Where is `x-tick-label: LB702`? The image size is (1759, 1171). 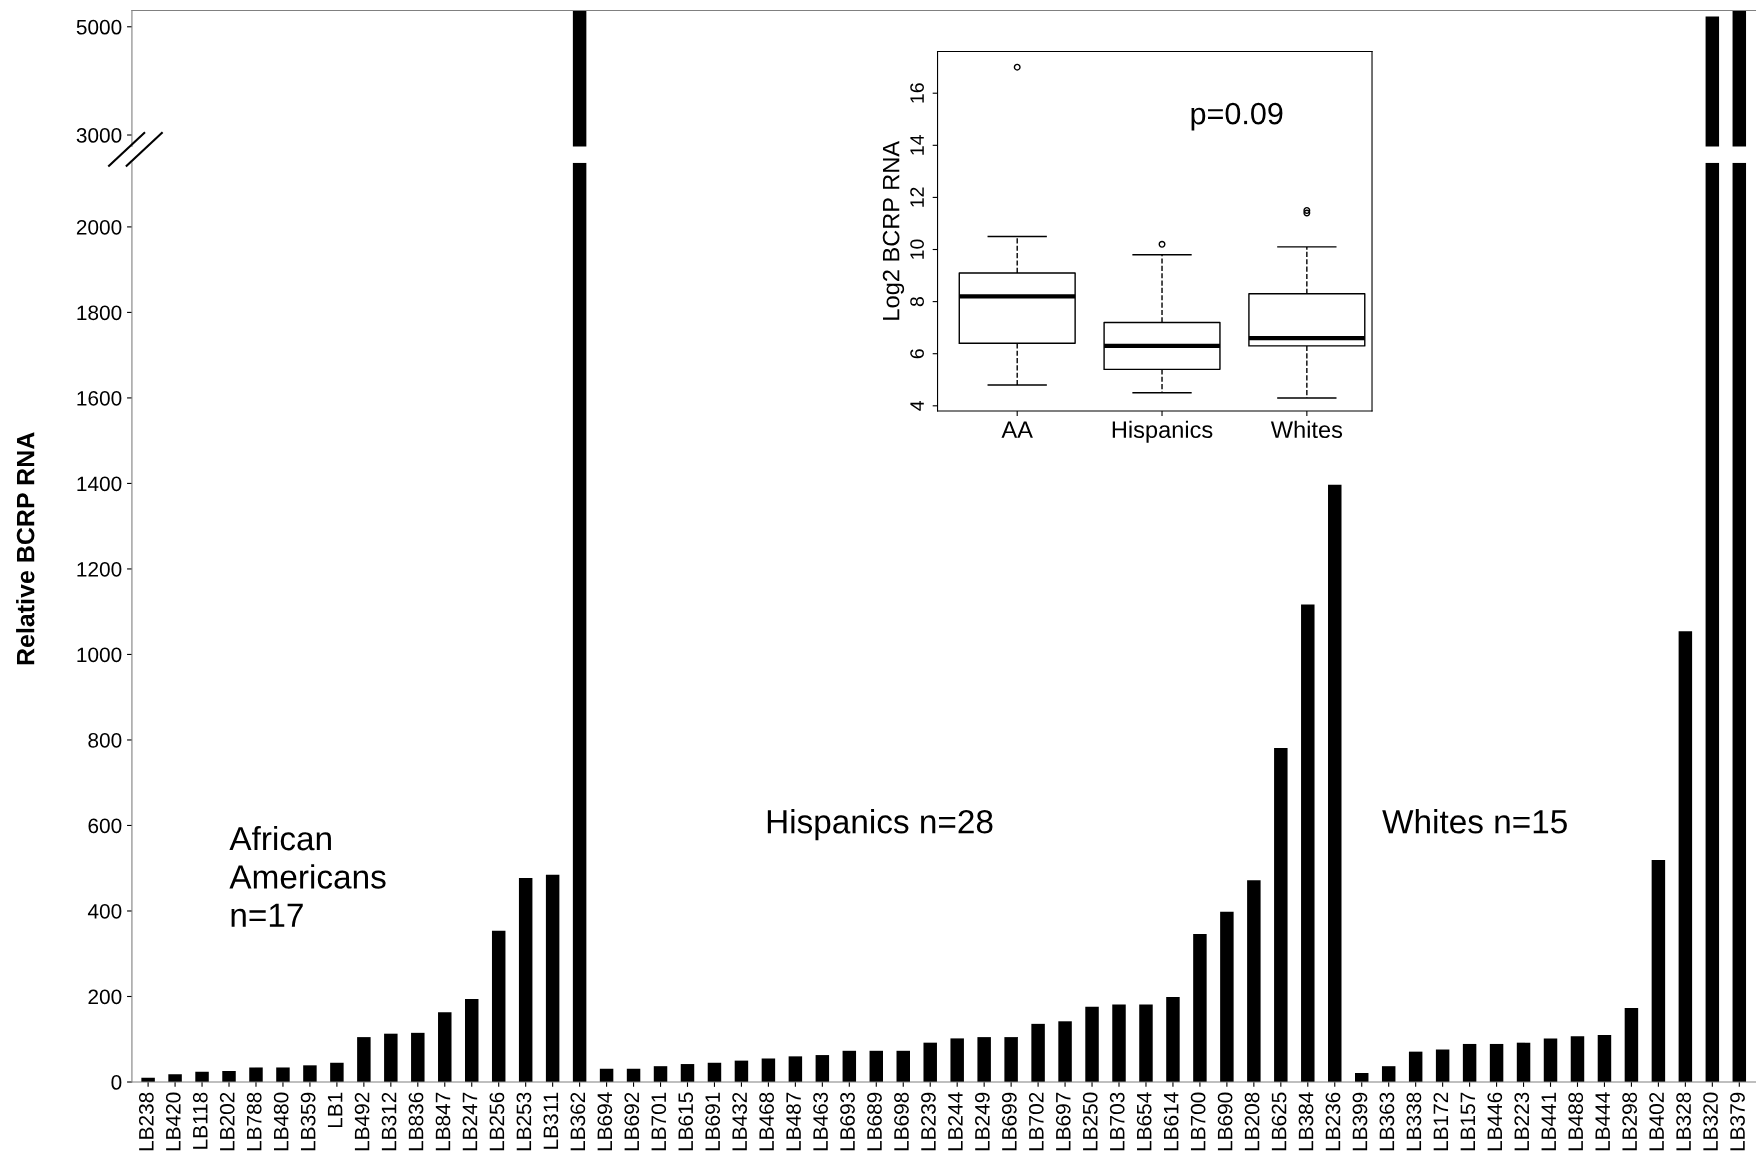 x-tick-label: LB702 is located at coordinates (1036, 1121).